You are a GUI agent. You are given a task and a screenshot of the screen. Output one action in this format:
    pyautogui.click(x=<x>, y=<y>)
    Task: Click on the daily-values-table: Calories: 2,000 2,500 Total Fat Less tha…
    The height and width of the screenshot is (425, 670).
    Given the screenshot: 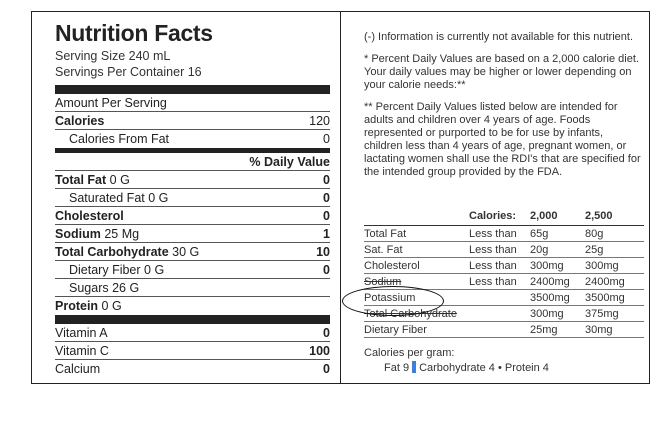 What is the action you would take?
    pyautogui.click(x=504, y=271)
    